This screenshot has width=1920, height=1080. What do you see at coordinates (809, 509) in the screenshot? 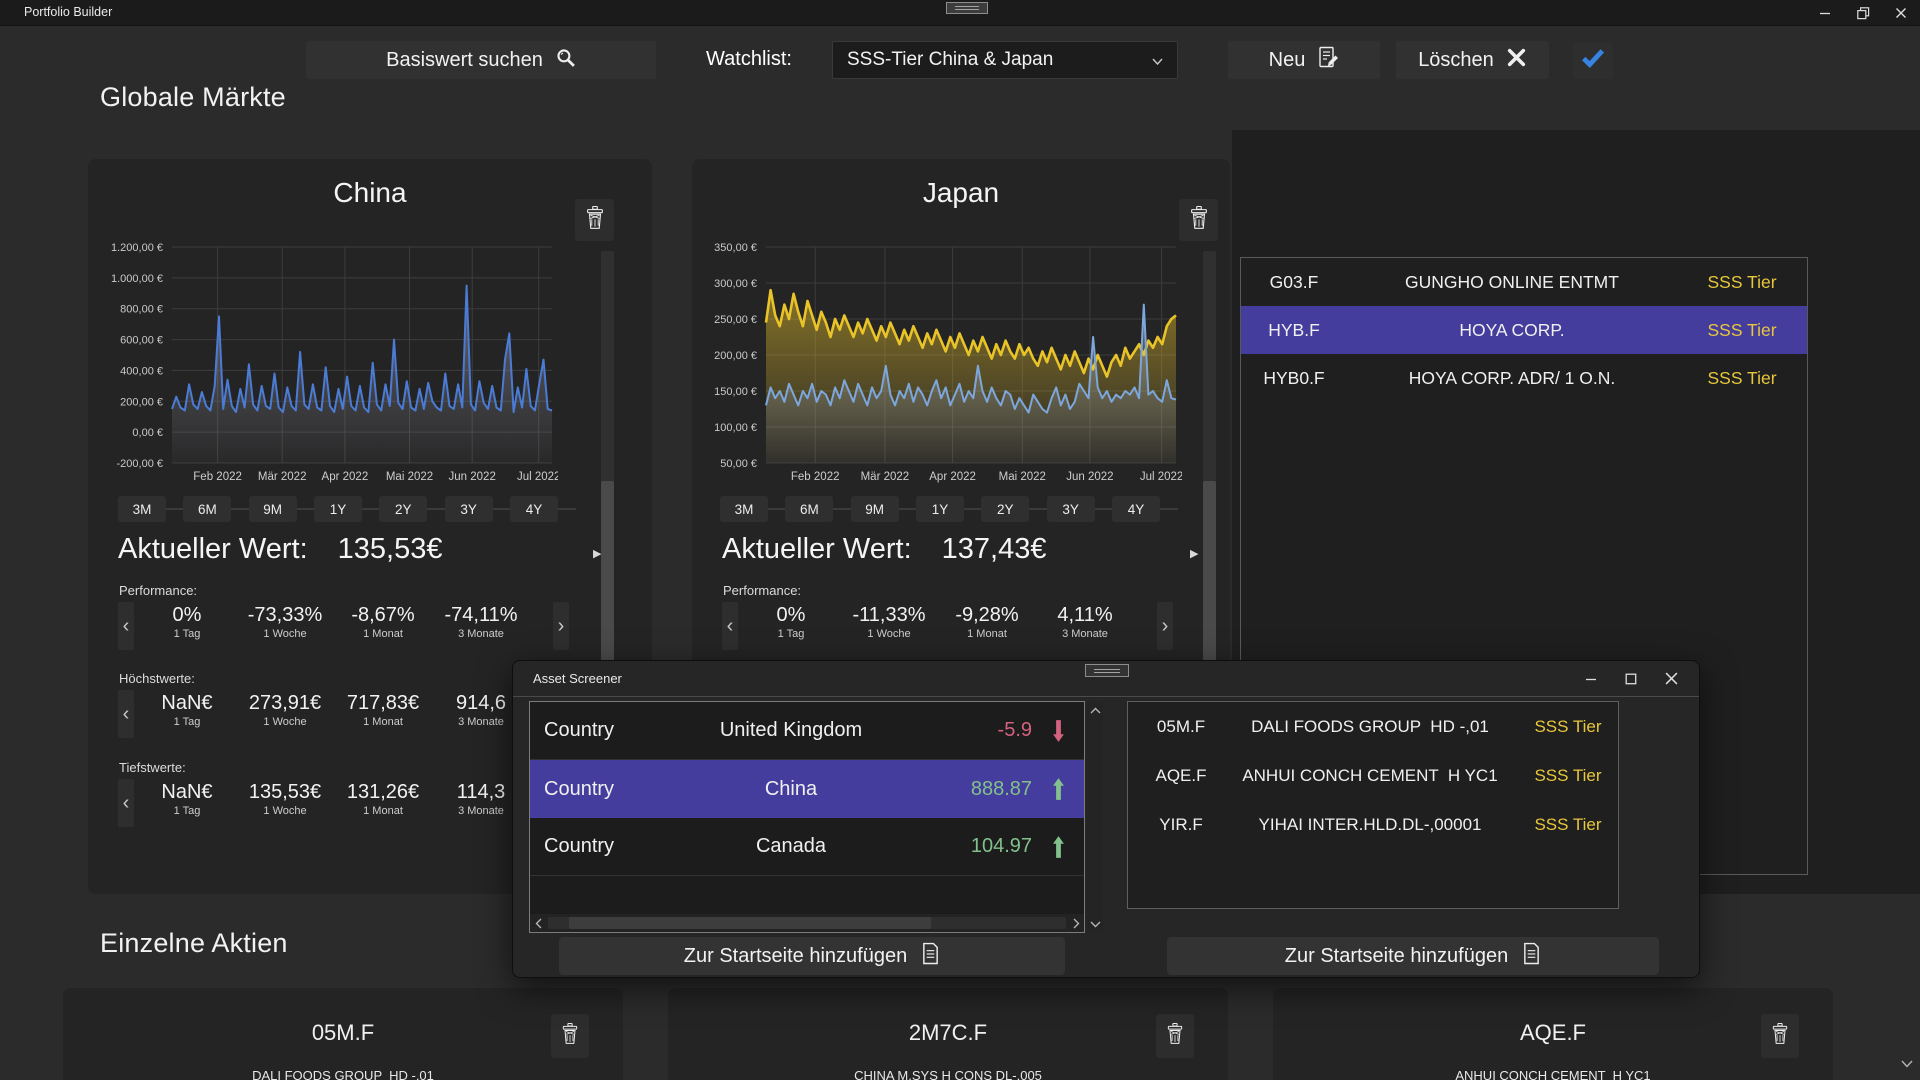
I see `japan-range-6m: 6M` at bounding box center [809, 509].